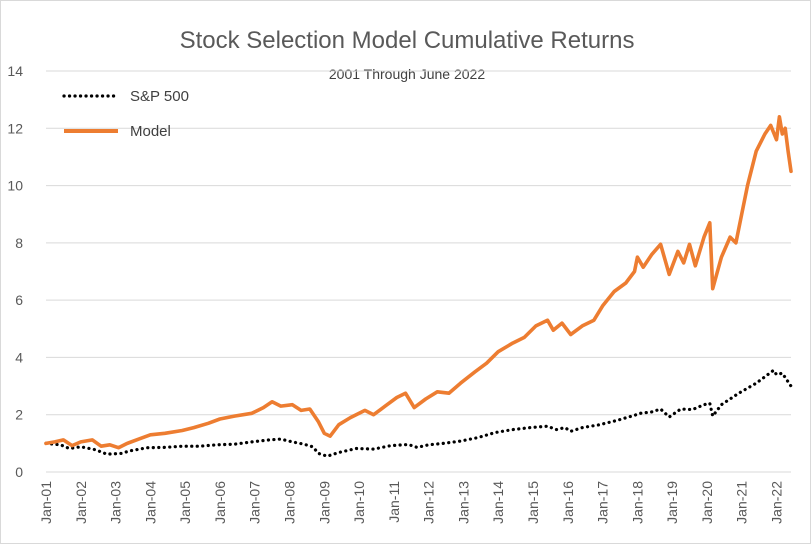 This screenshot has height=545, width=811. I want to click on x-tick-label: Jan-01, so click(46, 502).